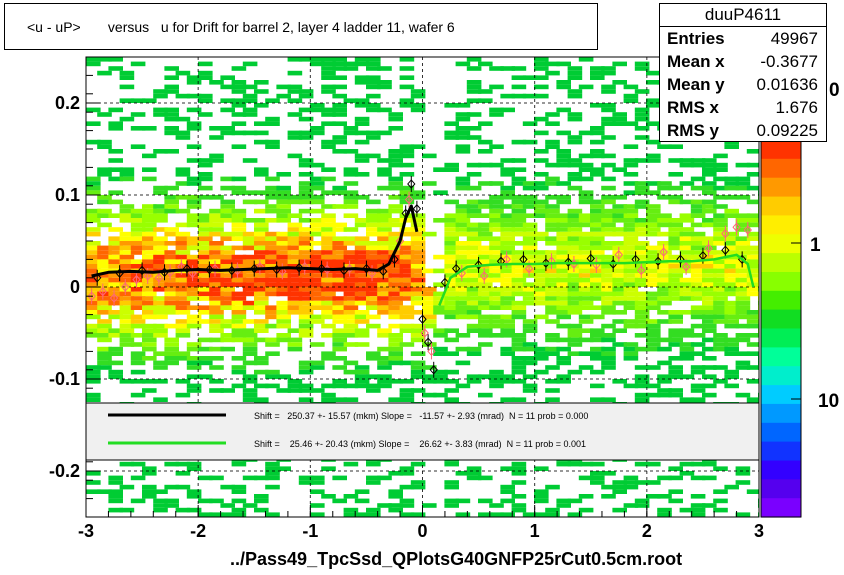 The height and width of the screenshot is (575, 844). I want to click on profile-point-black, so click(321, 268).